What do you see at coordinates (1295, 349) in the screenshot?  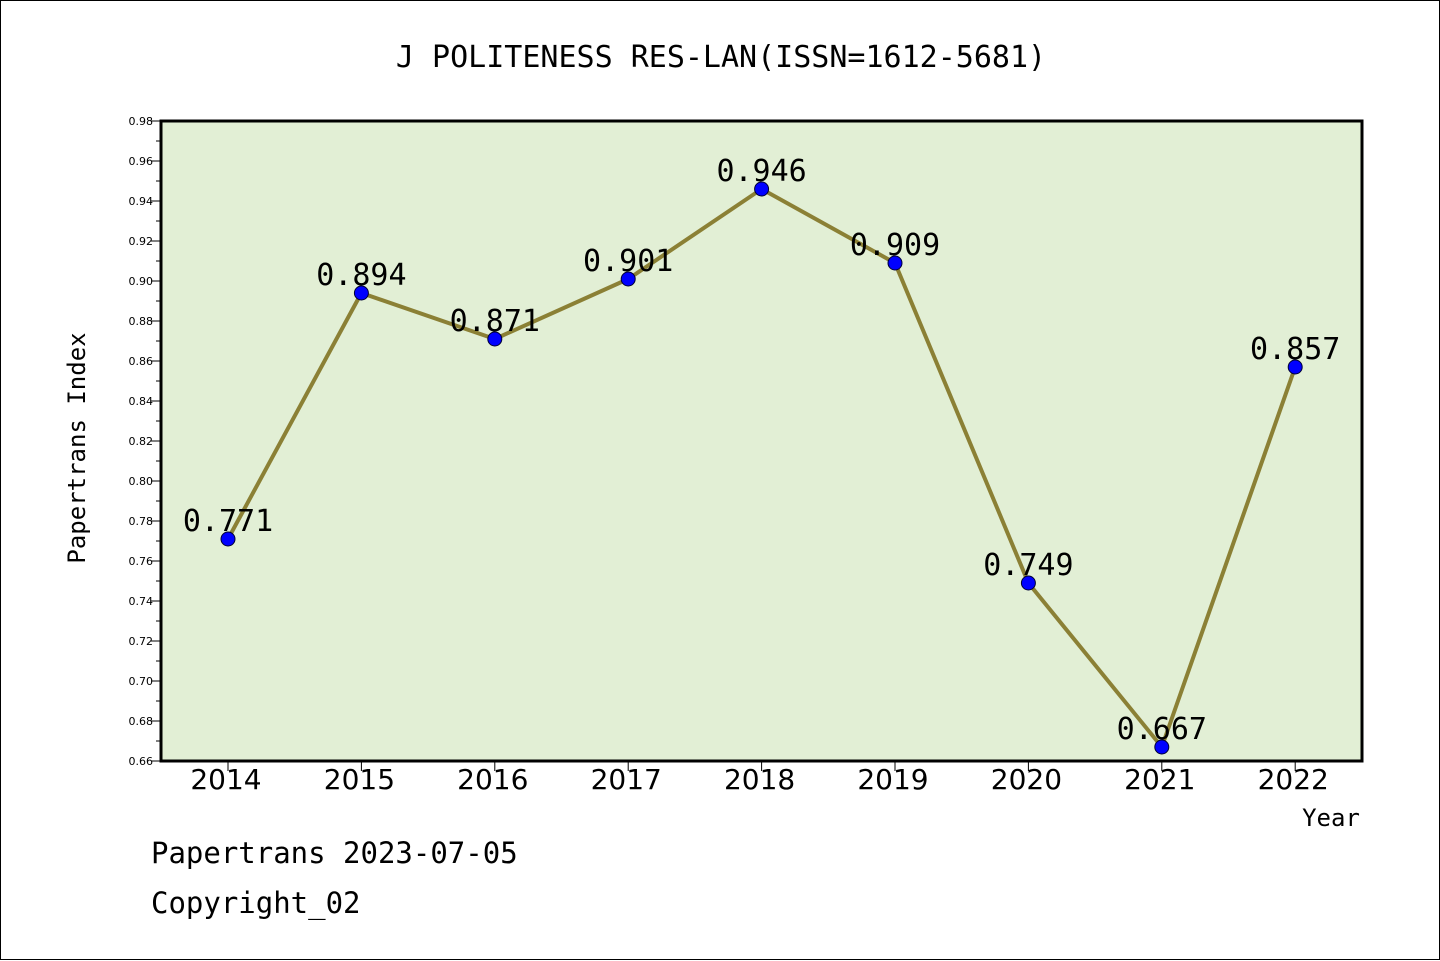 I see `data-label: 0.857` at bounding box center [1295, 349].